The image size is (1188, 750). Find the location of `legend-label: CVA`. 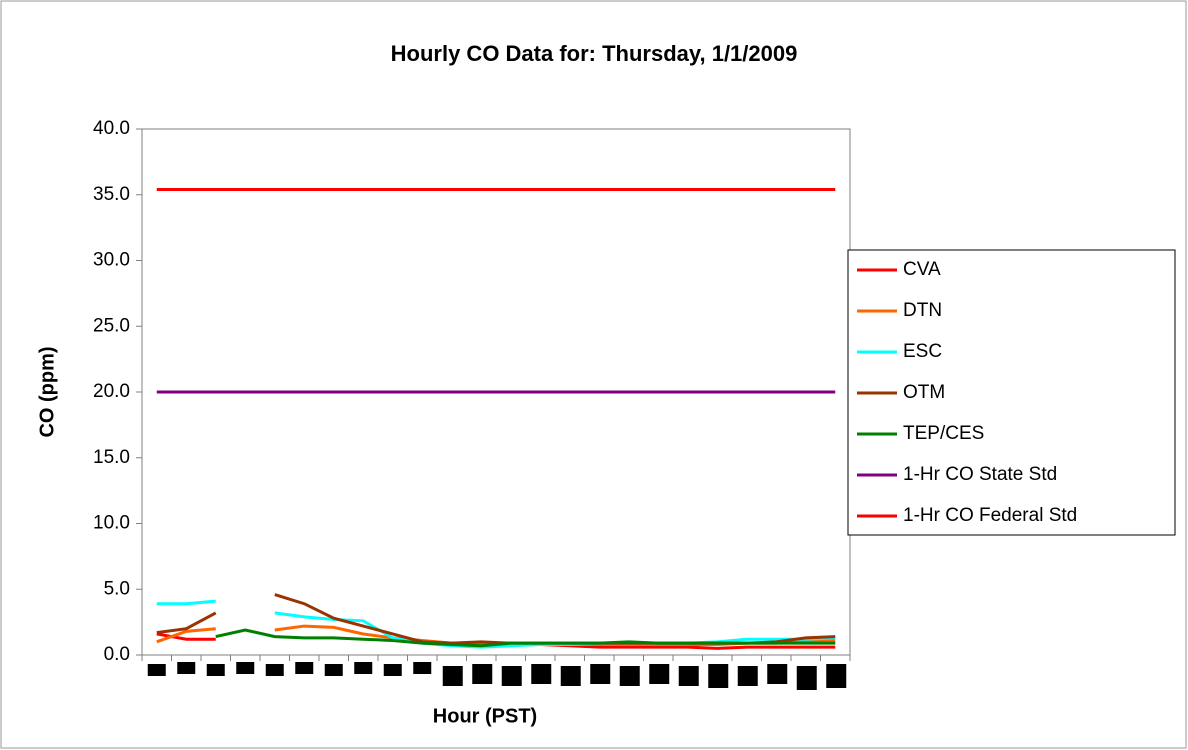

legend-label: CVA is located at coordinates (922, 269).